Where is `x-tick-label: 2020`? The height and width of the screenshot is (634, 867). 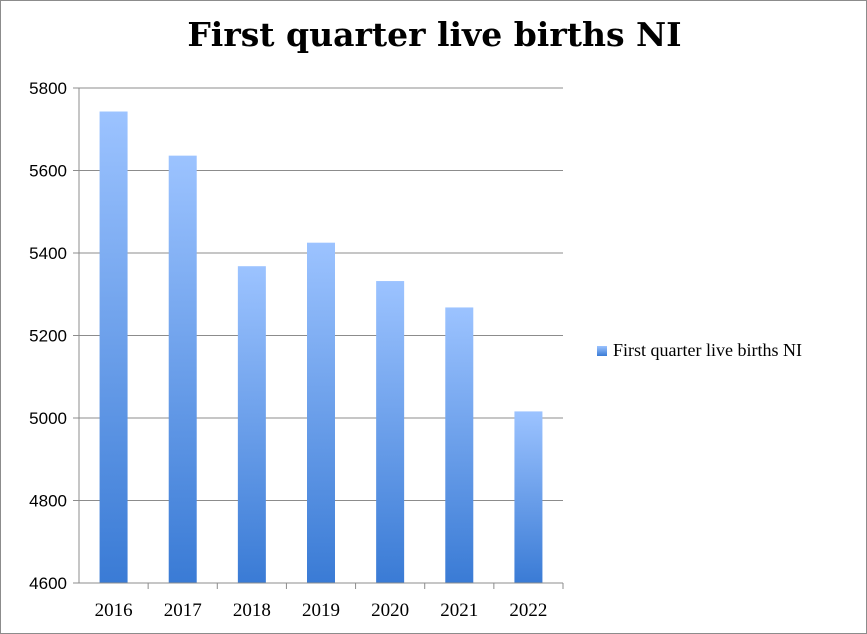 x-tick-label: 2020 is located at coordinates (390, 610).